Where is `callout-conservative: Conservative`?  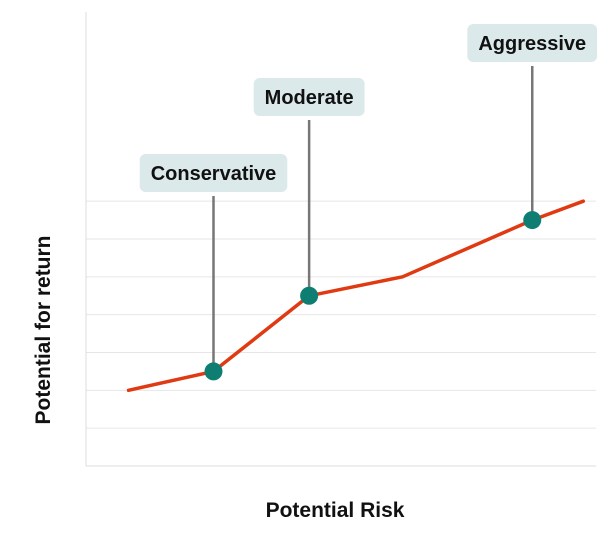
callout-conservative: Conservative is located at coordinates (213, 173).